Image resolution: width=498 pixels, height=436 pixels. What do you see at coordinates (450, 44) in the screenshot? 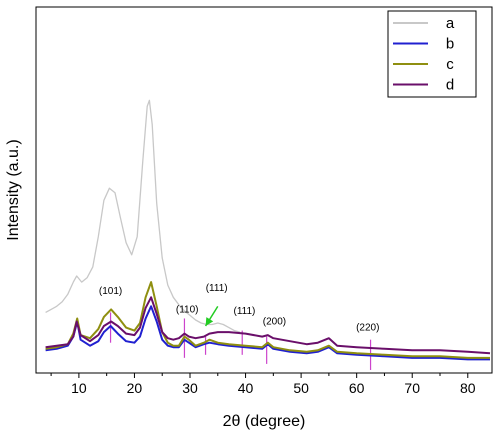
I see `legend-label-b: b` at bounding box center [450, 44].